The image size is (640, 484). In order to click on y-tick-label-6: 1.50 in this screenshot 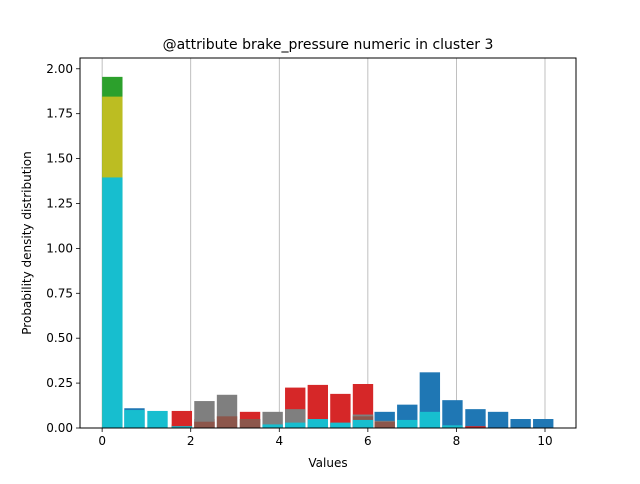, I will do `click(59, 159)`.